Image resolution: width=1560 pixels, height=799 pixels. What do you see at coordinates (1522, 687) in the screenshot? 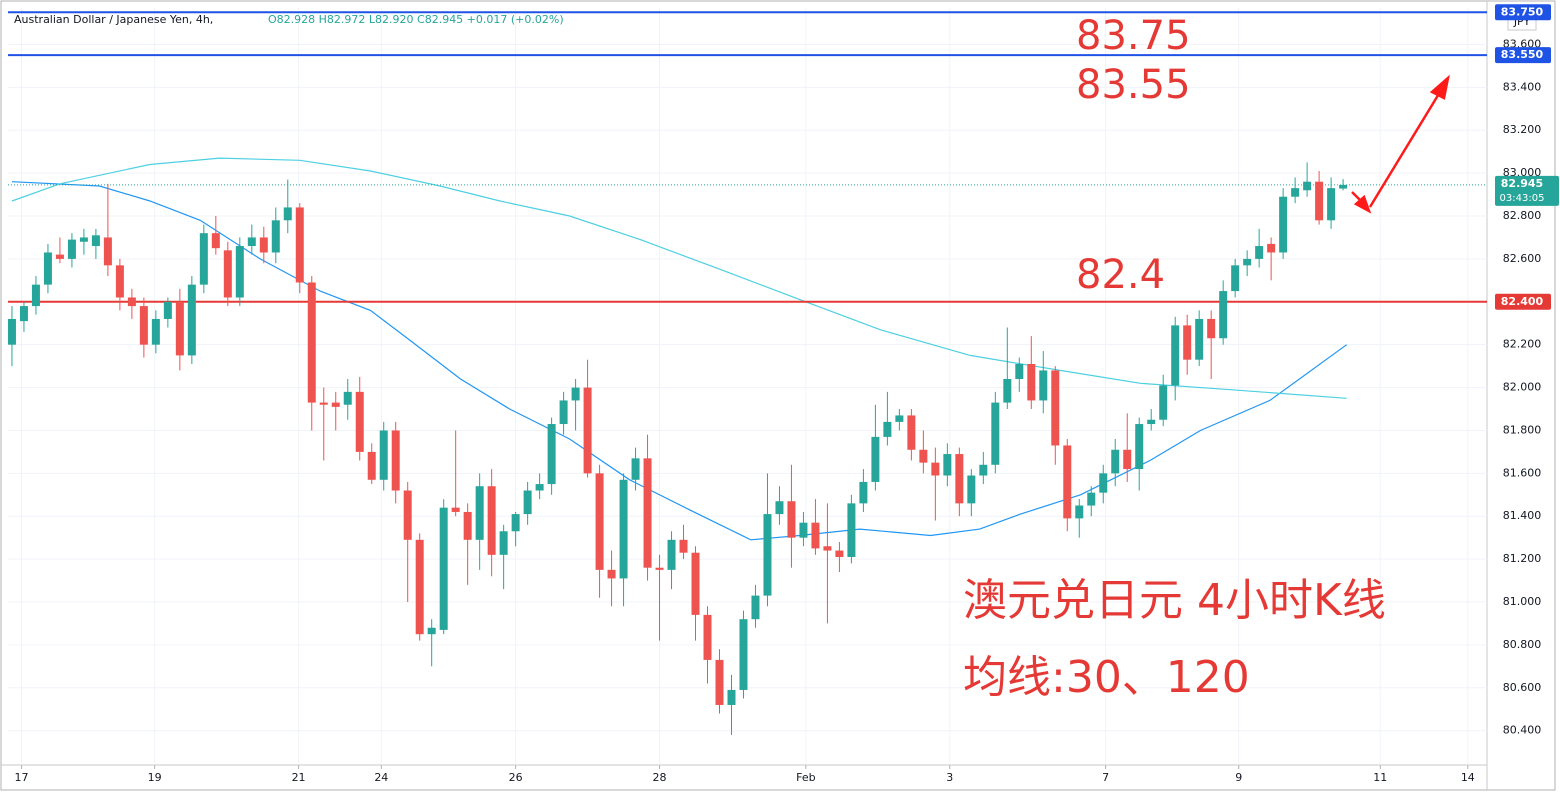
I see `y-tick-label: 80.600` at bounding box center [1522, 687].